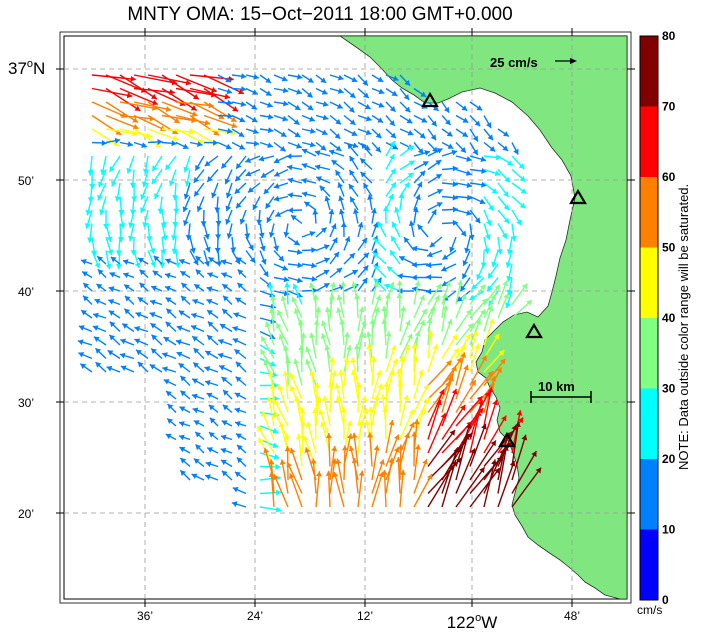 This screenshot has width=703, height=635. Describe the element at coordinates (365, 616) in the screenshot. I see `lon-label: 12’` at that location.